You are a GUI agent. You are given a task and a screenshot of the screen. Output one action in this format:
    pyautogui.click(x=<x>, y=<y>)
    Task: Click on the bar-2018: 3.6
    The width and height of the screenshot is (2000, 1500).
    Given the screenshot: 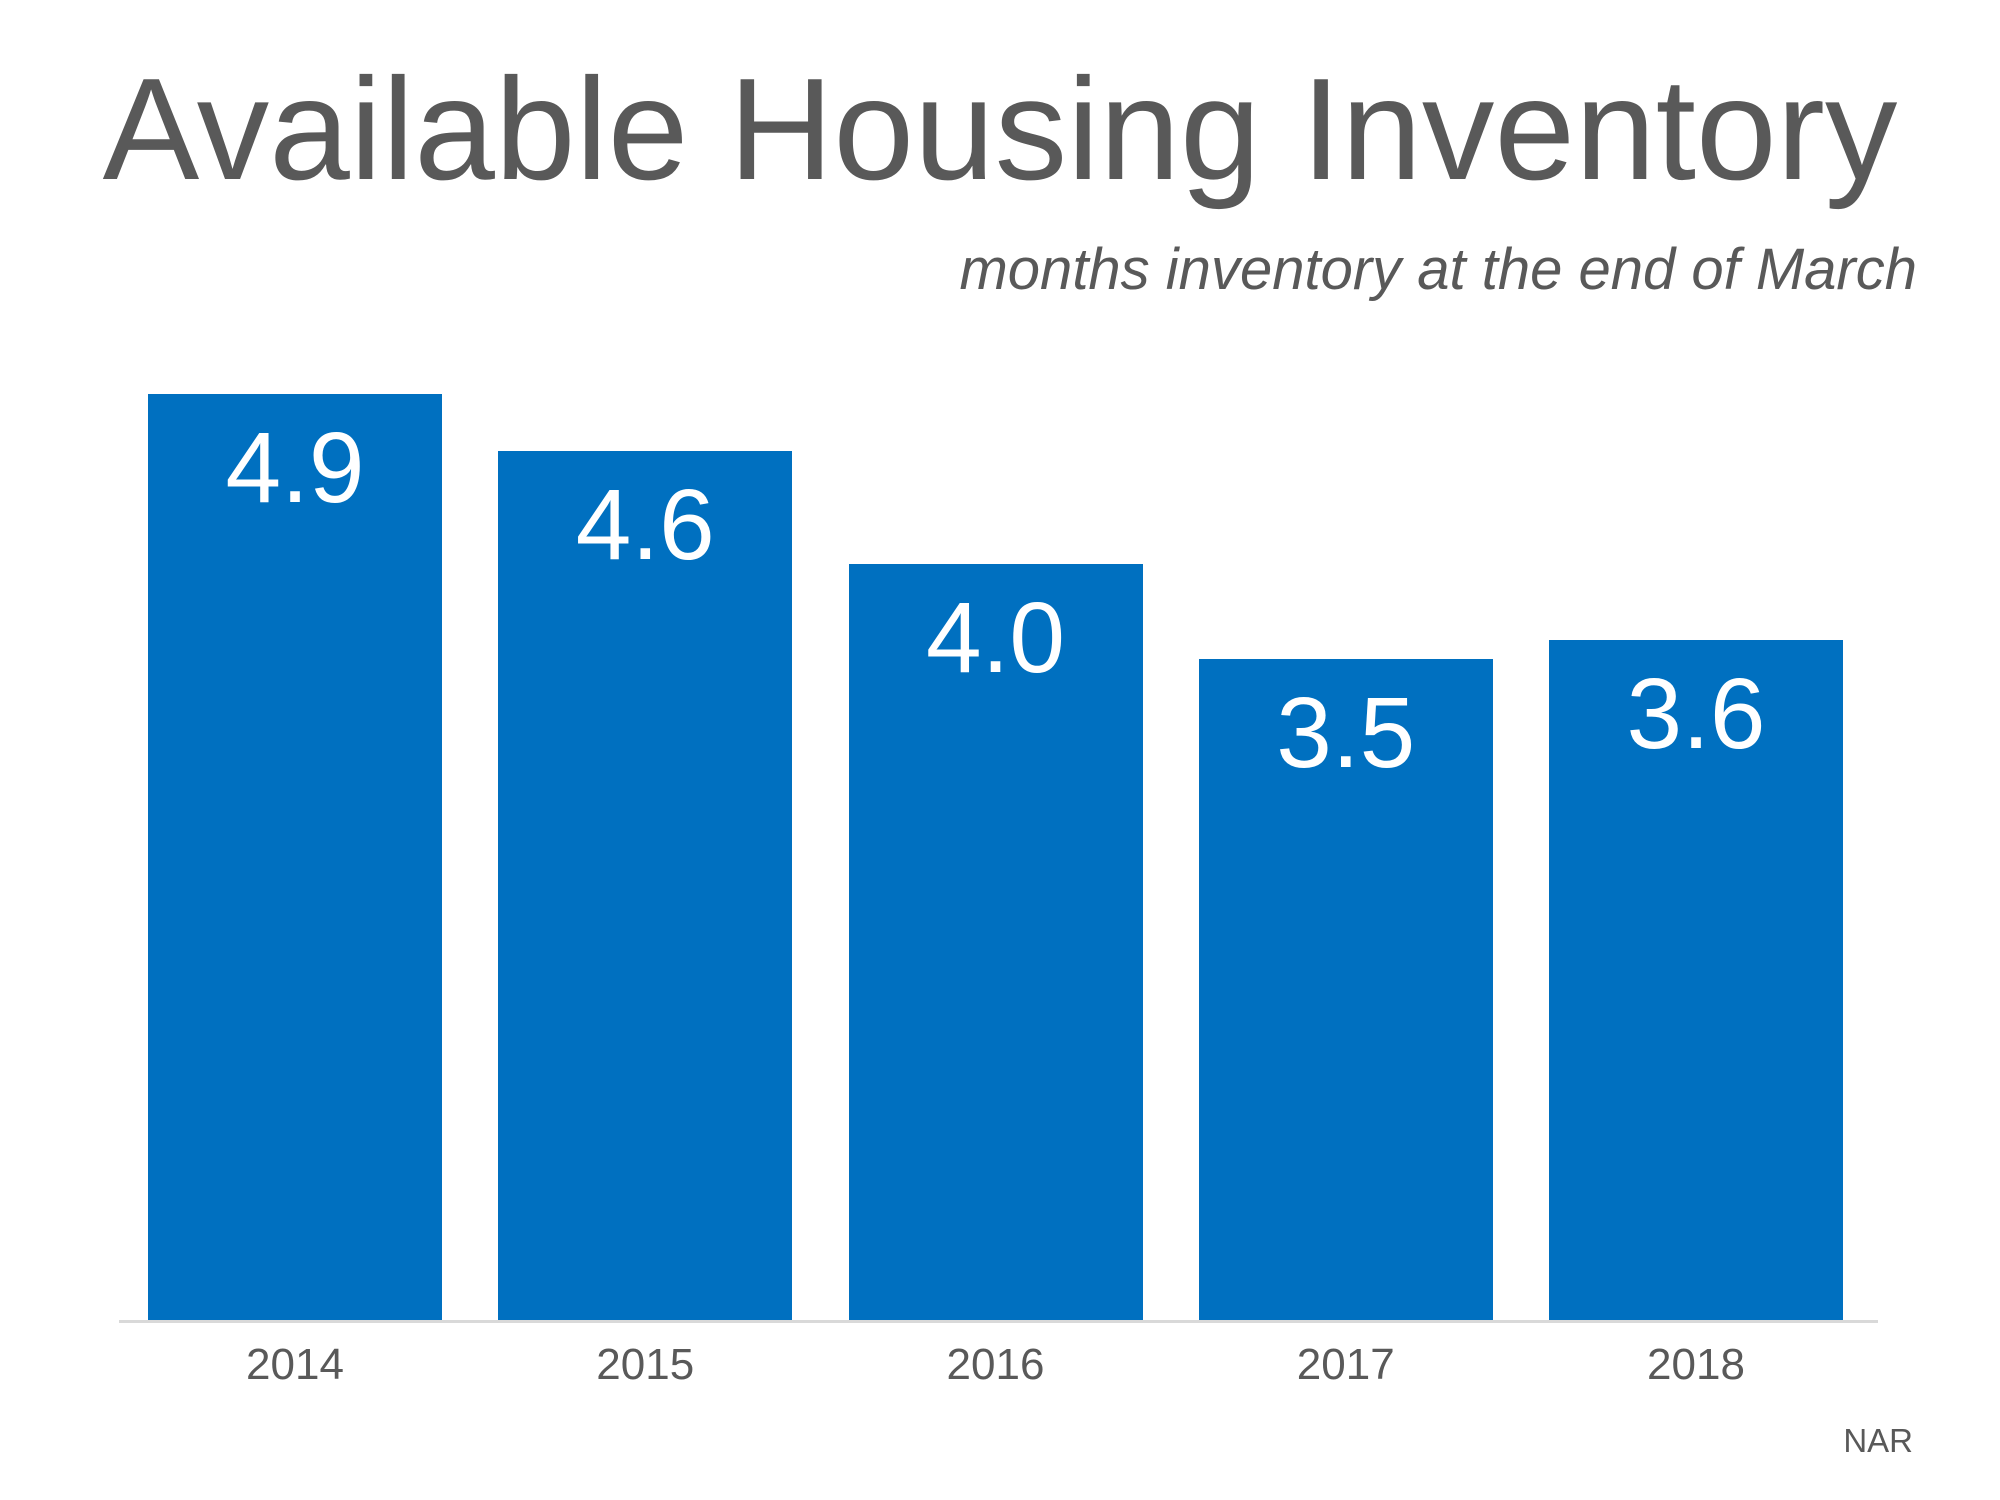 What is the action you would take?
    pyautogui.click(x=1696, y=980)
    